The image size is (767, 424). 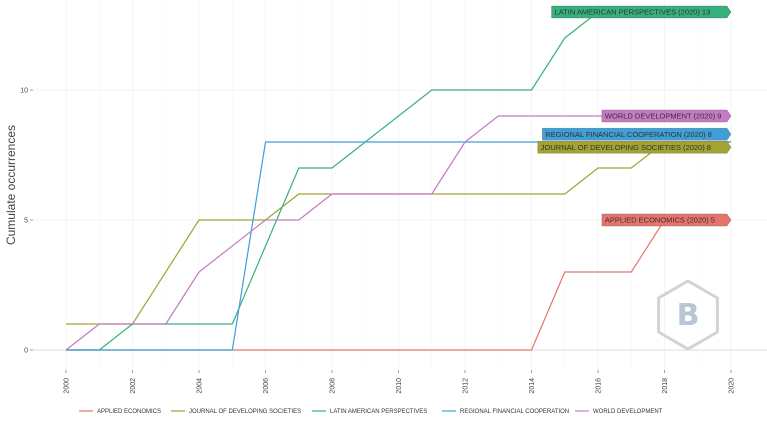 What do you see at coordinates (532, 386) in the screenshot?
I see `x-tick-label: 2014` at bounding box center [532, 386].